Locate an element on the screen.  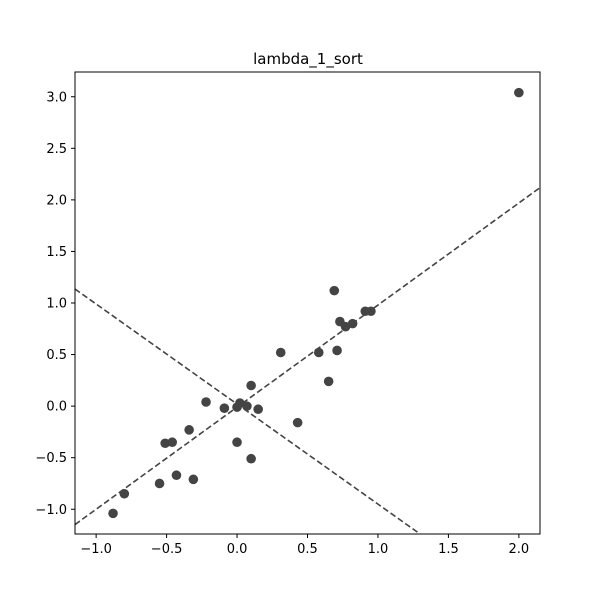
y-tick-label: 1.5 is located at coordinates (56, 252).